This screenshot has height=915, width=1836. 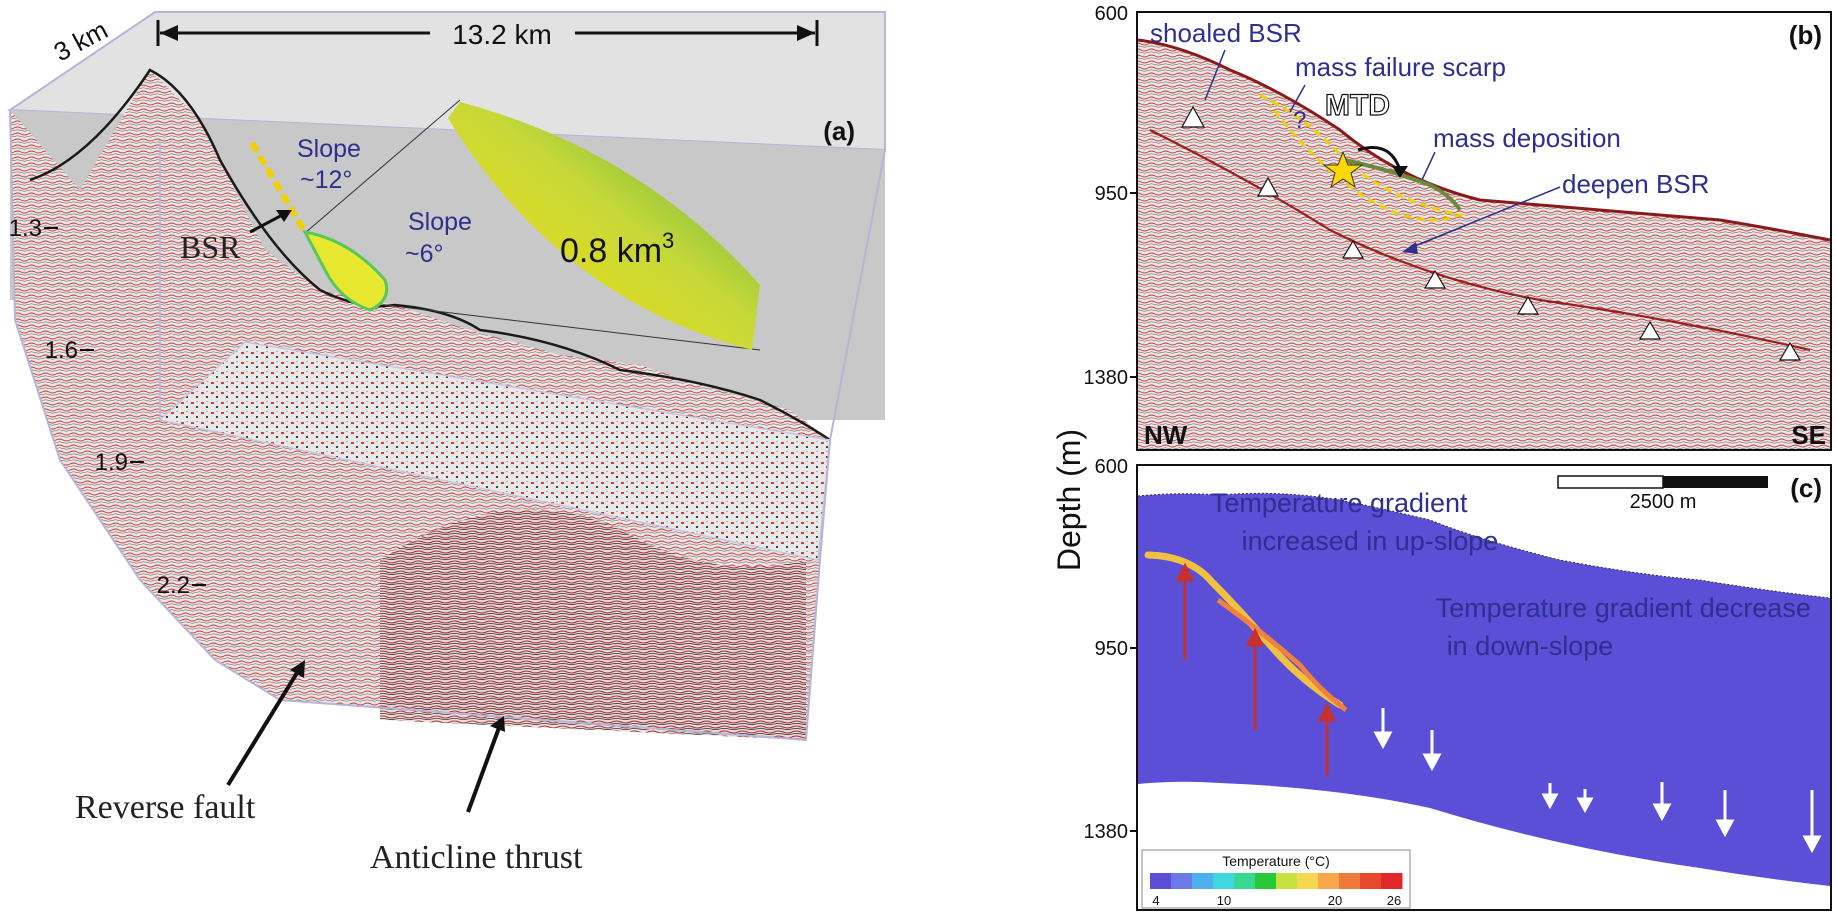 What do you see at coordinates (839, 131) in the screenshot?
I see `panel-a-tag: (a)` at bounding box center [839, 131].